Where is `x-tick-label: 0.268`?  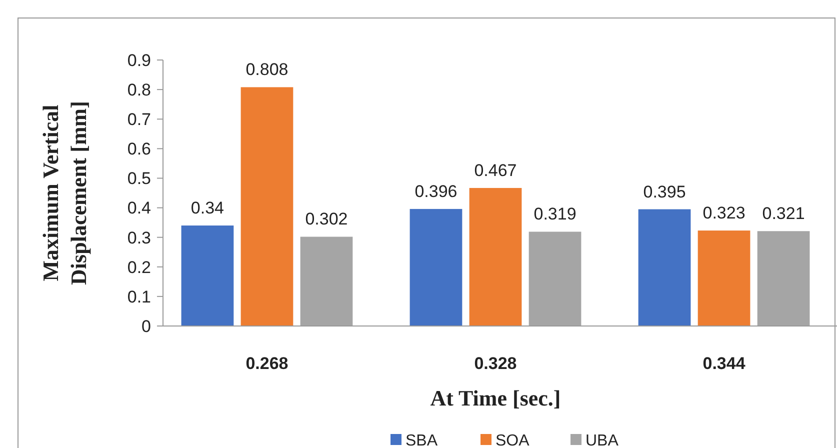 x-tick-label: 0.268 is located at coordinates (267, 363).